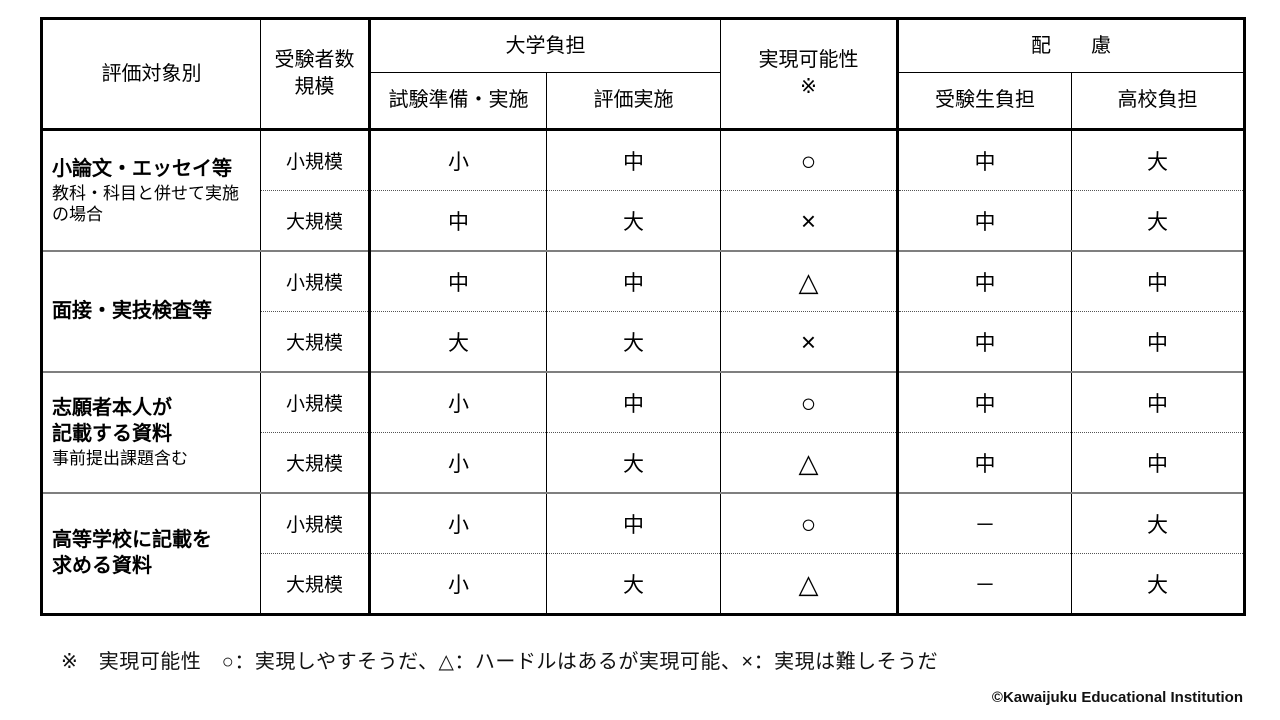  I want to click on row-label-interview: 面接・実技検査等, so click(151, 311).